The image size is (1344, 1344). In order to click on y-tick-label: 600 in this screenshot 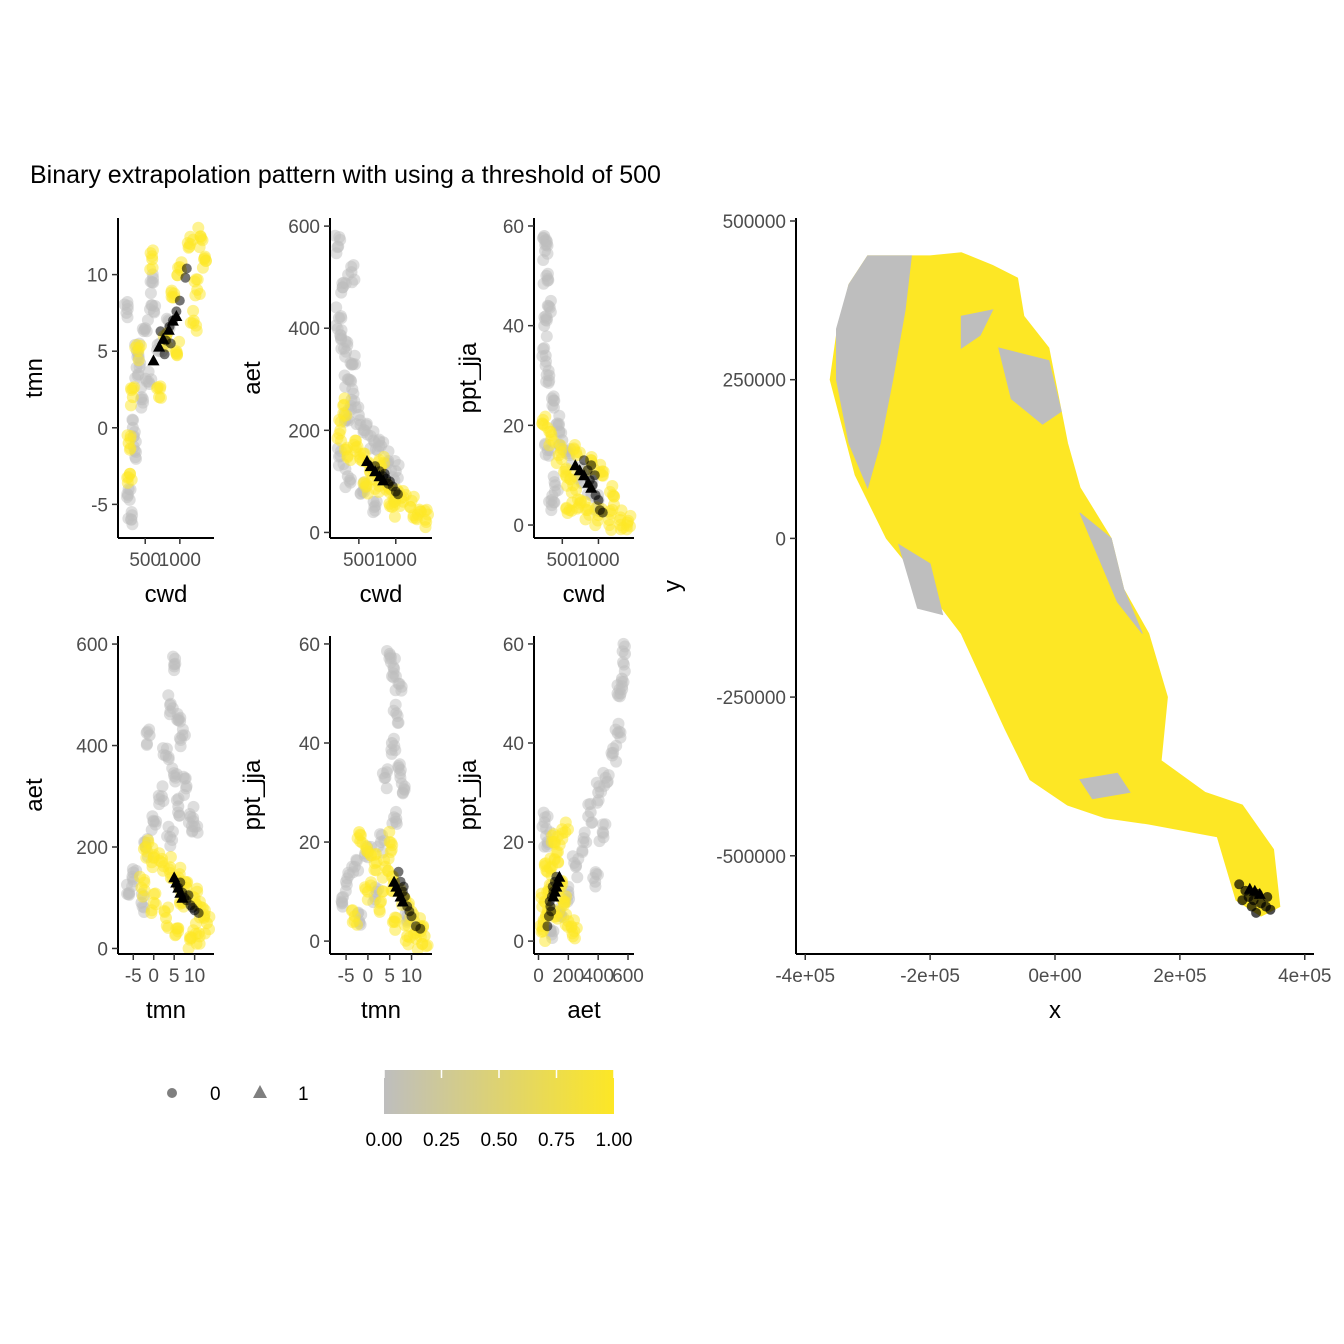, I will do `click(92, 645)`.